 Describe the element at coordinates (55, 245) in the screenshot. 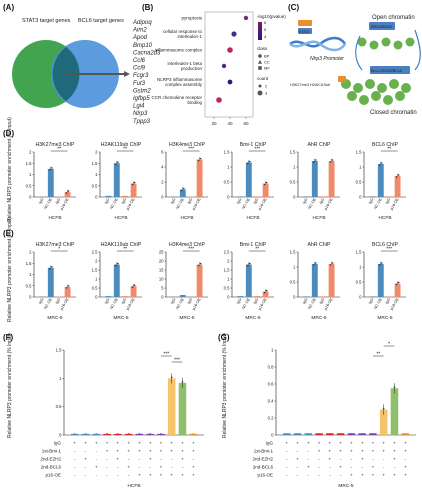

I see `chart-title: H3K27me3 ChIP` at that location.